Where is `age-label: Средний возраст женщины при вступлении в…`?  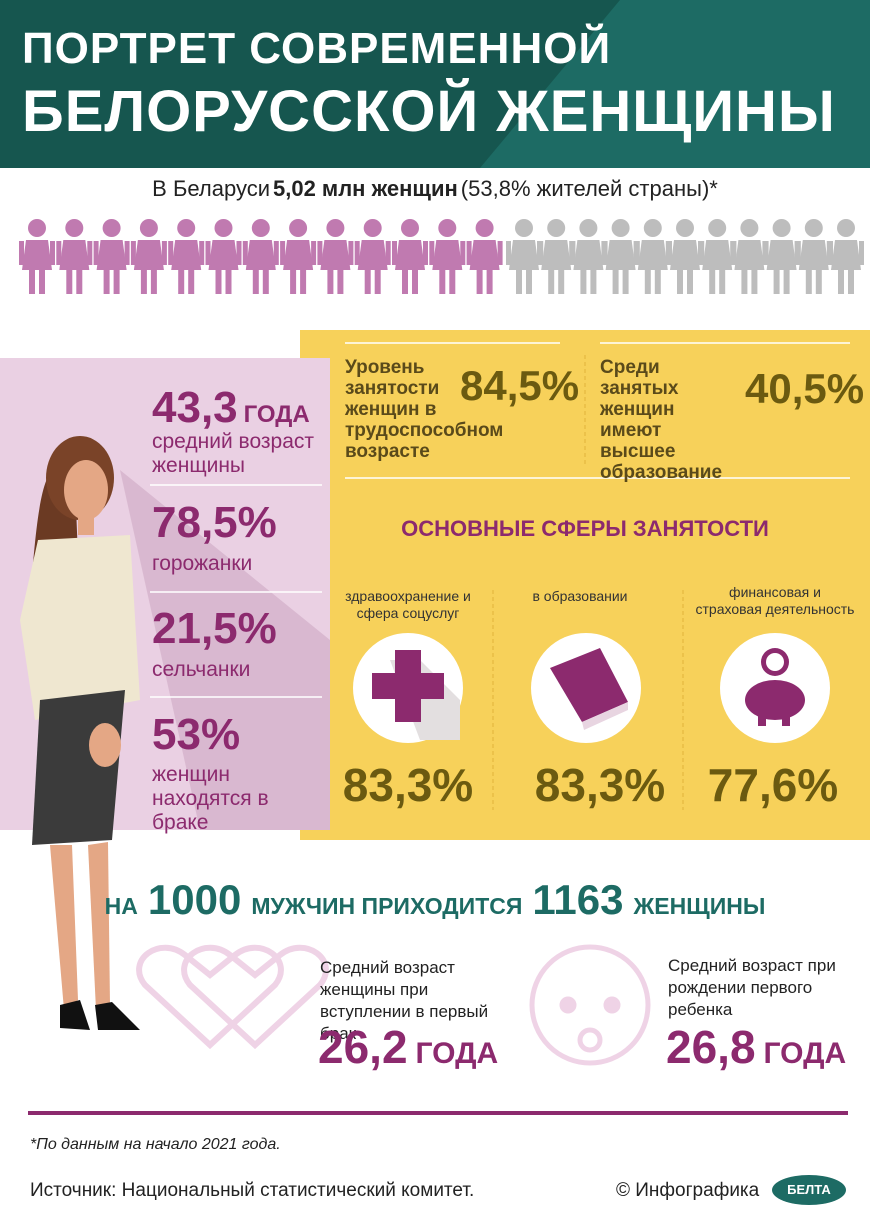
age-label: Средний возраст женщины при вступлении в… is located at coordinates (404, 1000).